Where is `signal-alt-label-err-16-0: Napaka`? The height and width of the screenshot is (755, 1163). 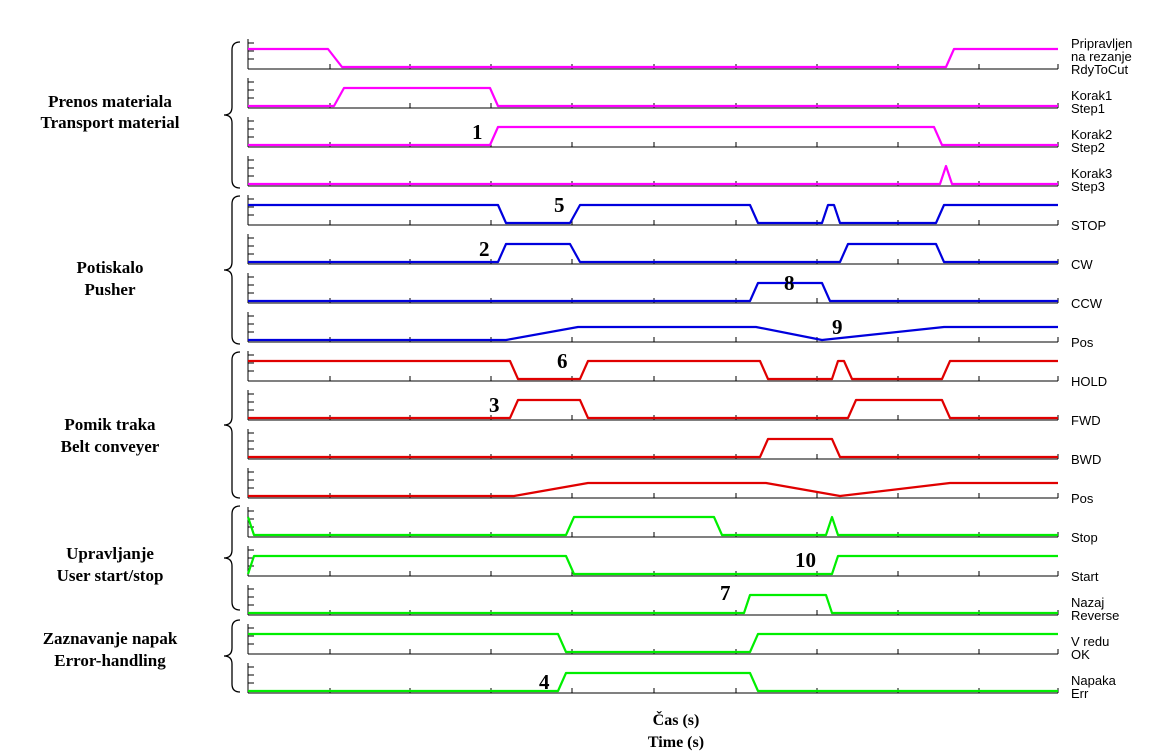
signal-alt-label-err-16-0: Napaka is located at coordinates (1094, 680).